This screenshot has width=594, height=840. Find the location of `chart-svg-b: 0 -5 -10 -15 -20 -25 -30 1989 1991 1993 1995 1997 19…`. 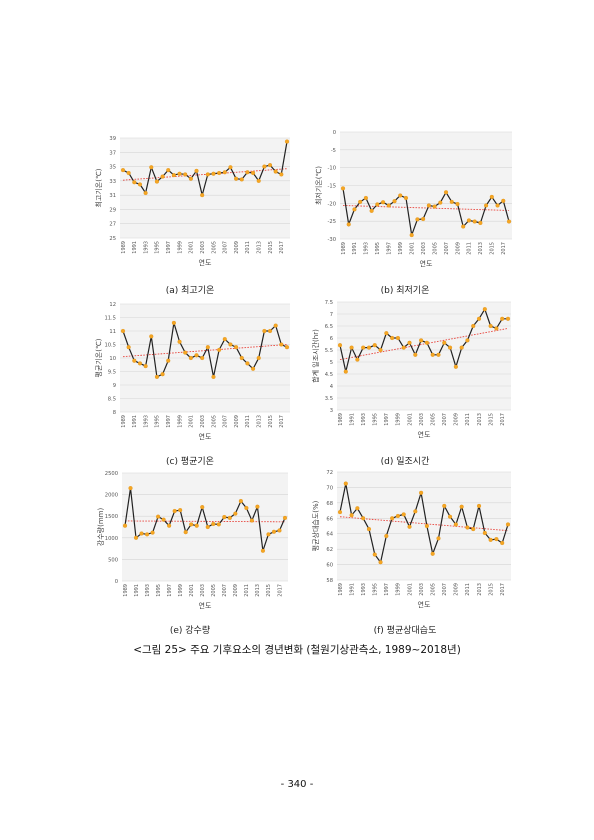

chart-svg-b: 0 -5 -10 -15 -20 -25 -30 1989 1991 1993 1995 1997 19… is located at coordinates (413, 199).